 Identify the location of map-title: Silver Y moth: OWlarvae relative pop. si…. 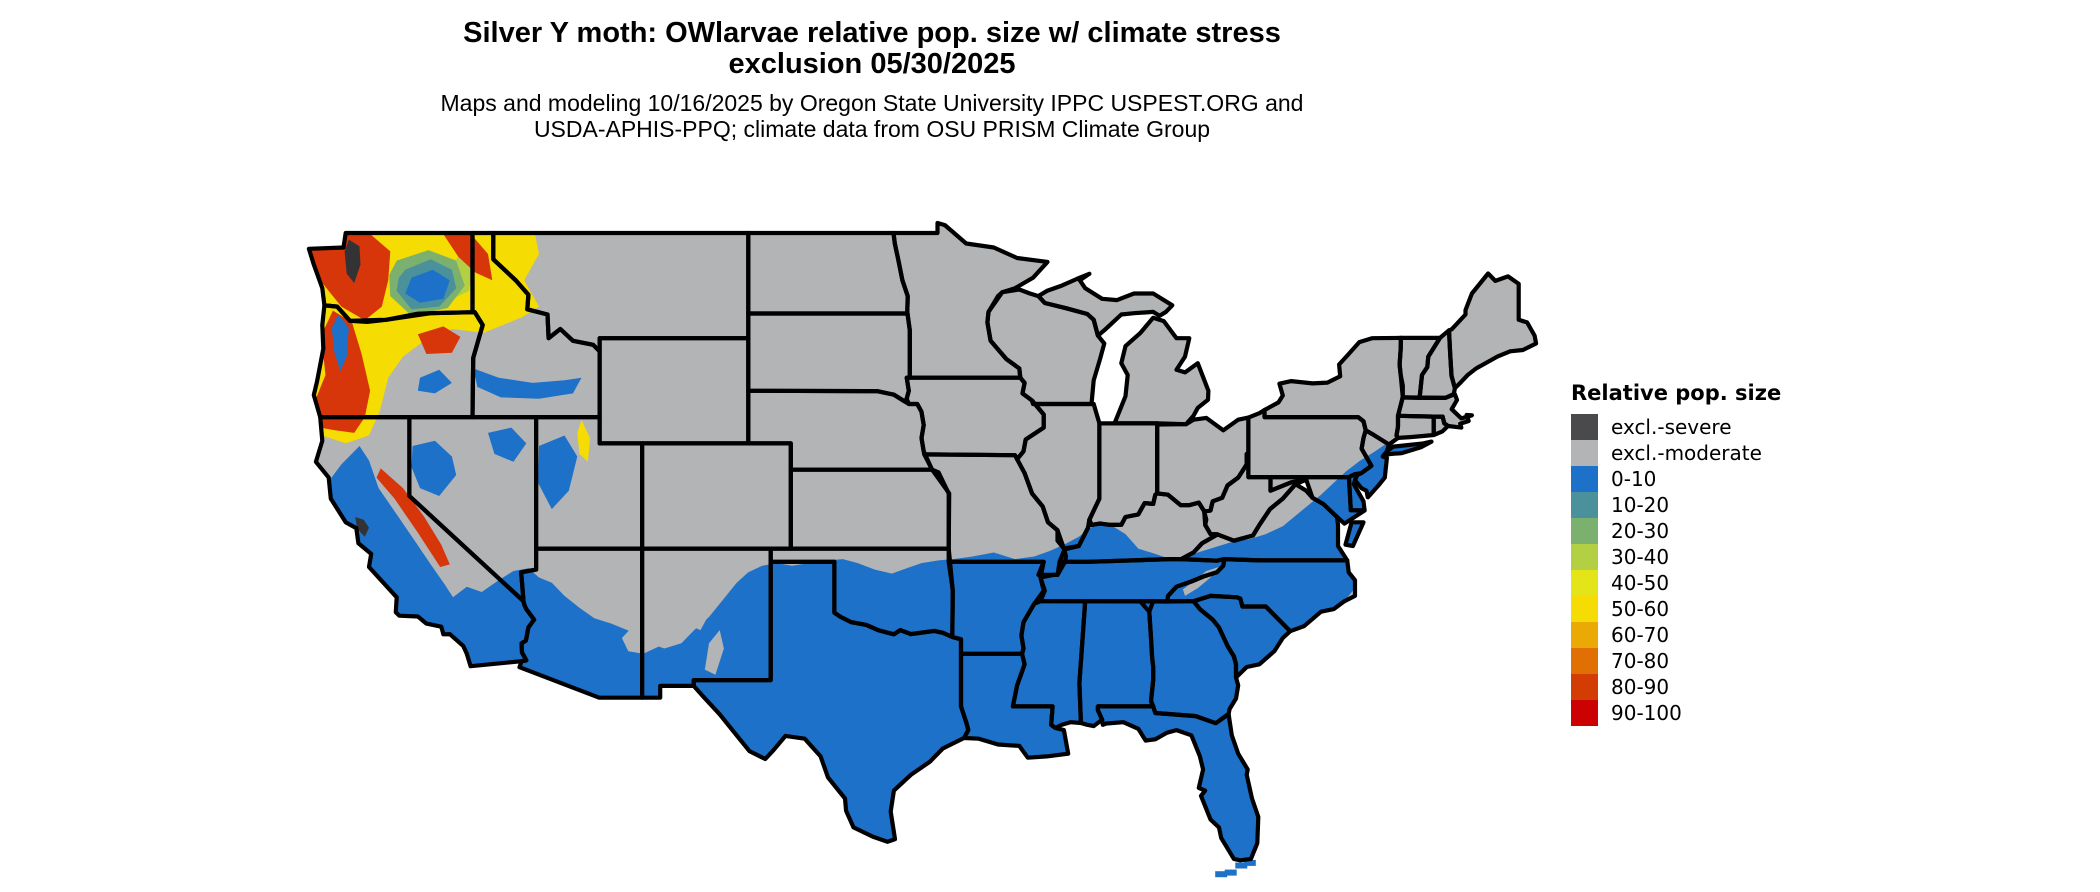
(872, 49).